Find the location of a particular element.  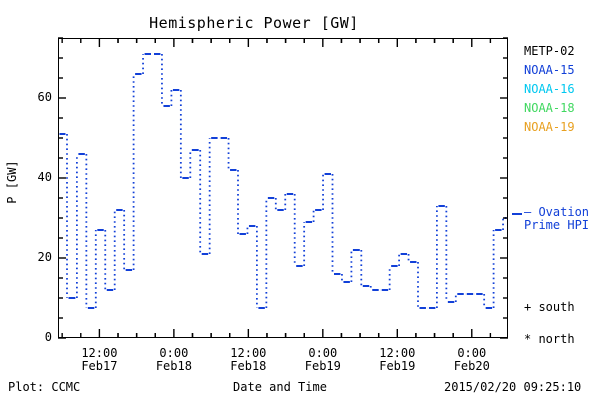

y-axis-tick-label: 60 is located at coordinates (44, 97).